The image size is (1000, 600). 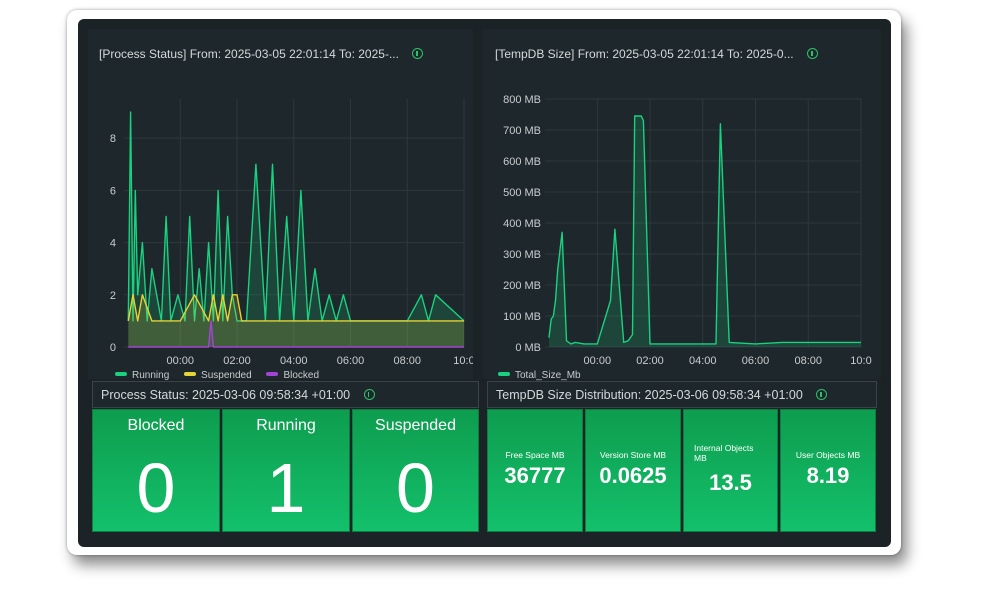 I want to click on series-line-running, so click(x=296, y=216).